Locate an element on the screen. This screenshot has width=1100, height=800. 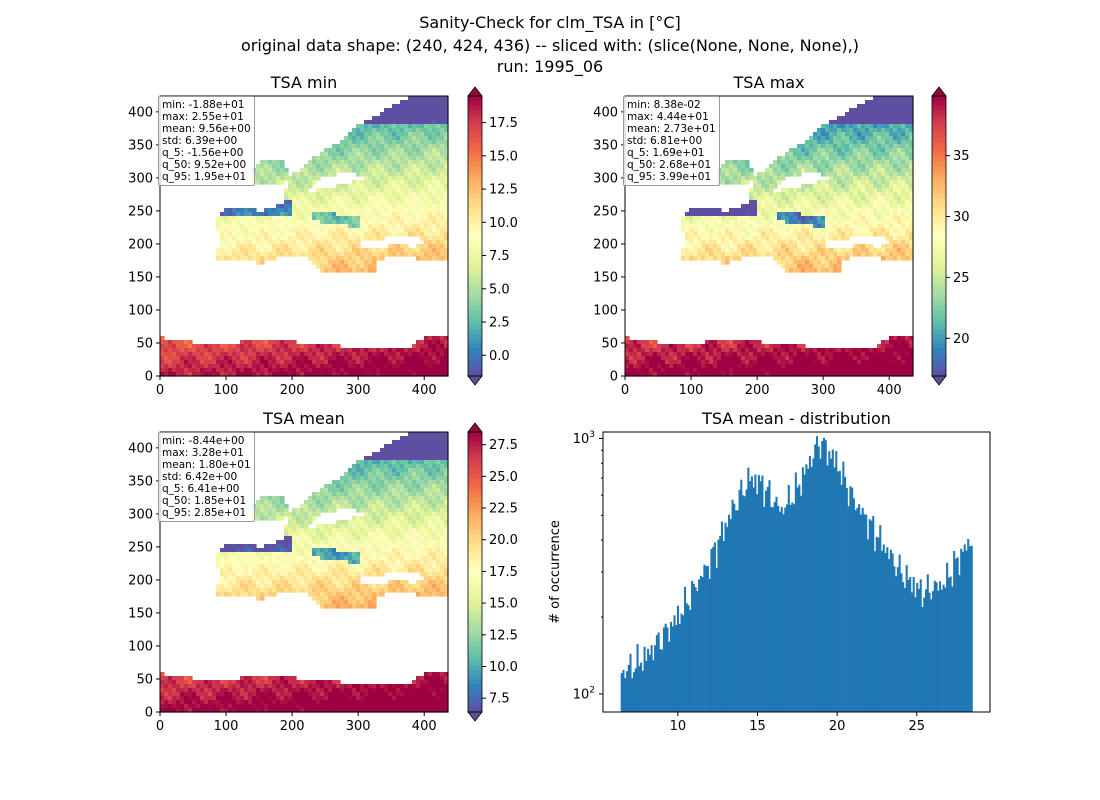
colorbar-tick-label: 7.5 is located at coordinates (499, 256).